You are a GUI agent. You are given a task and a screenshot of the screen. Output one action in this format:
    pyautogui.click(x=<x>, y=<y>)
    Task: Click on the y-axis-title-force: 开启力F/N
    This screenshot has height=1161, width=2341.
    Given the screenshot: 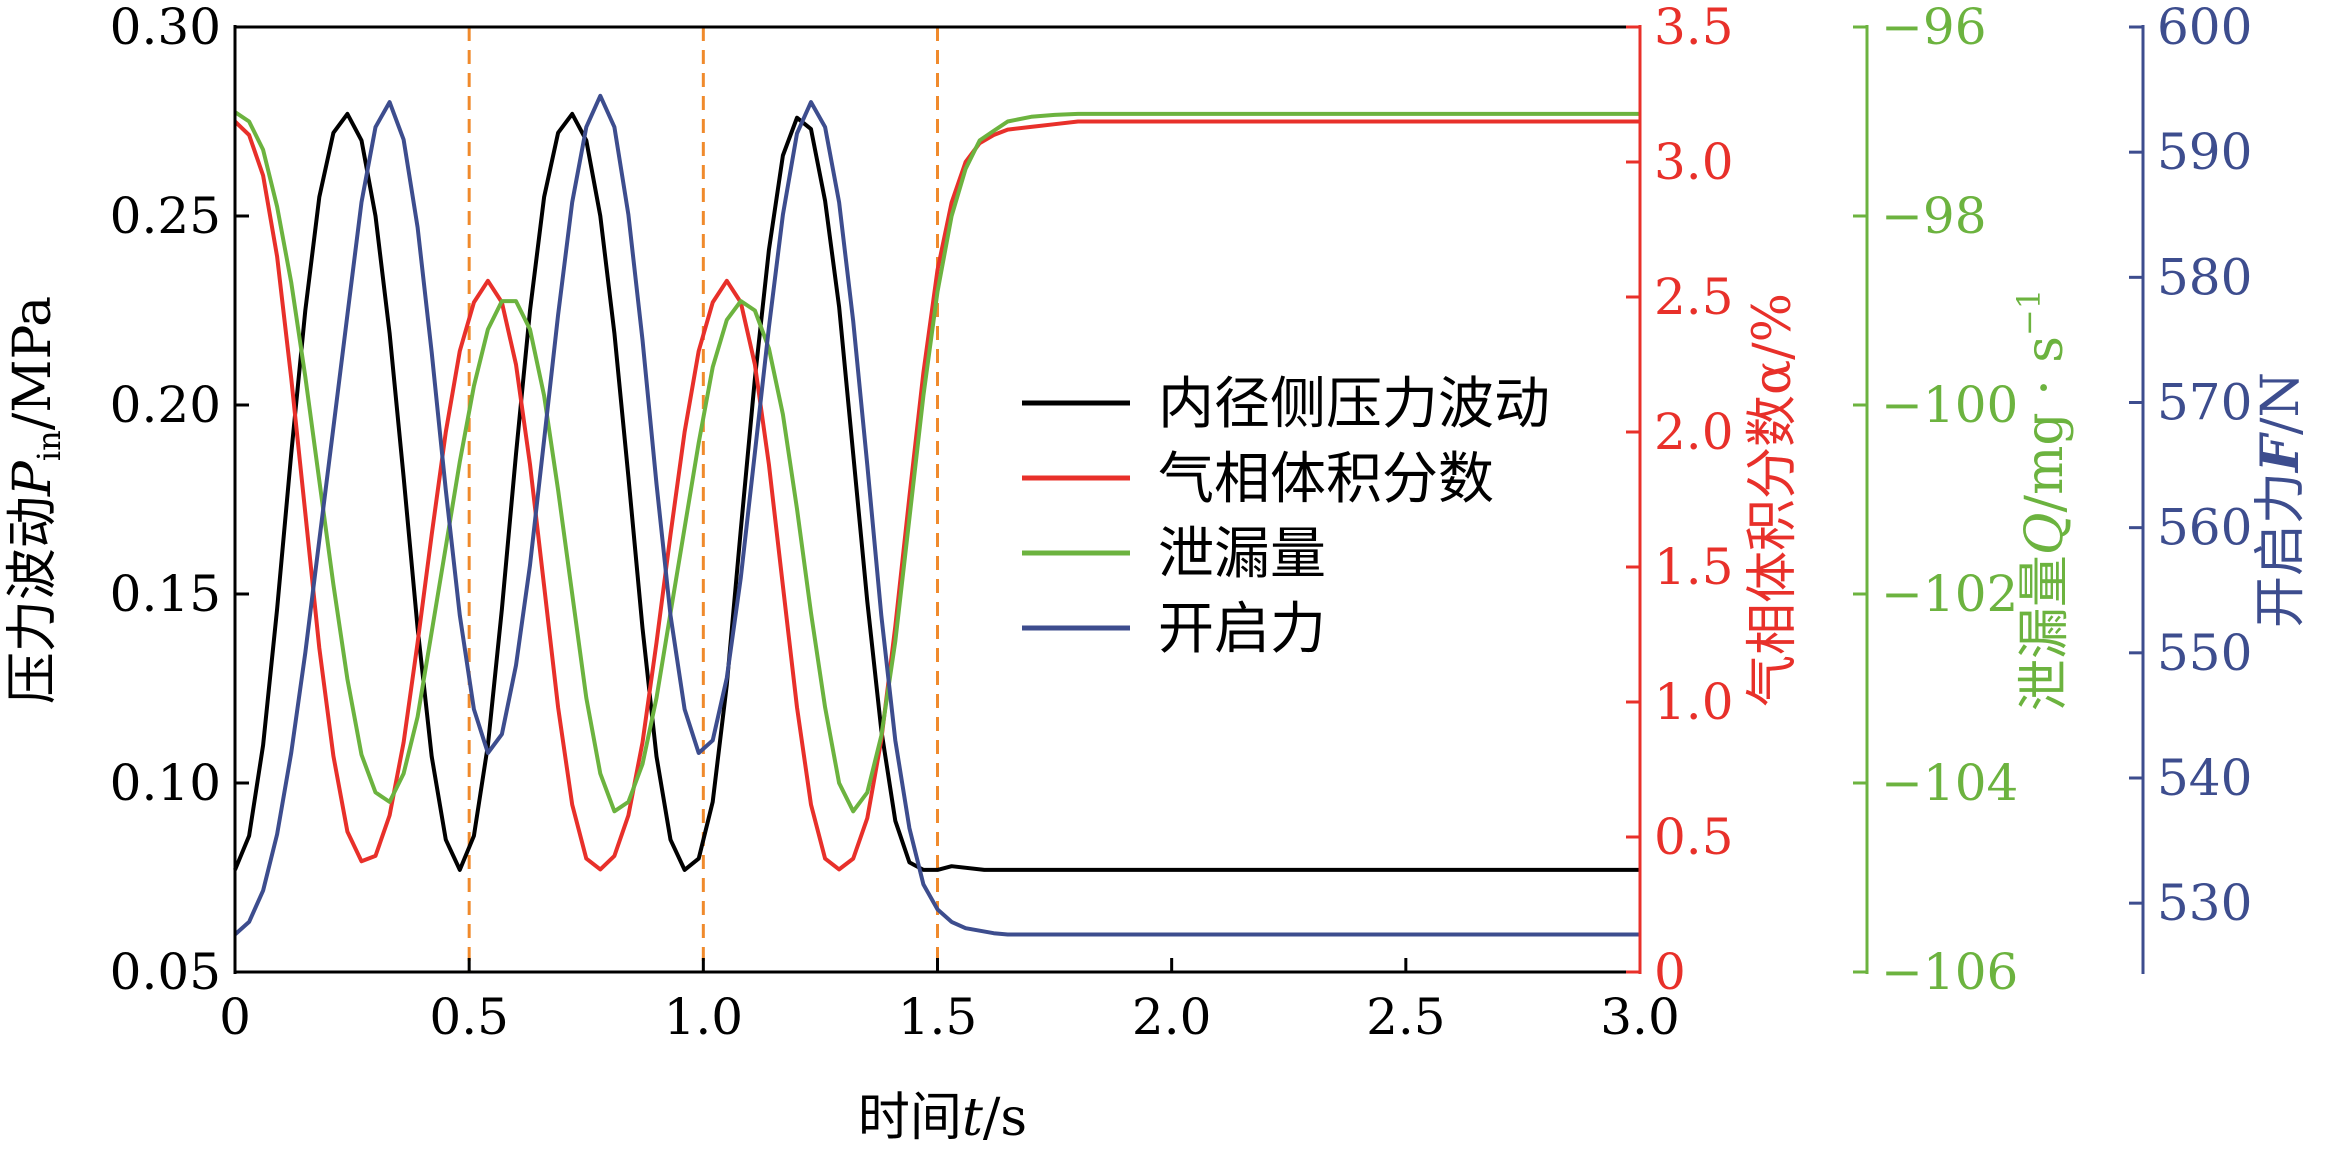 What is the action you would take?
    pyautogui.click(x=2280, y=500)
    